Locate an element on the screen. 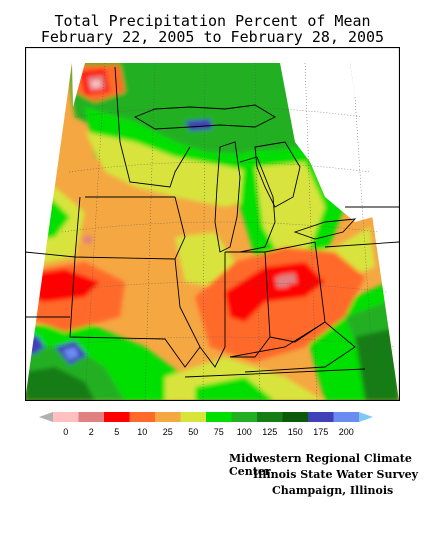 This screenshot has height=550, width=425. credit-line-1: Midwestern Regional Climate Center is located at coordinates (320, 465).